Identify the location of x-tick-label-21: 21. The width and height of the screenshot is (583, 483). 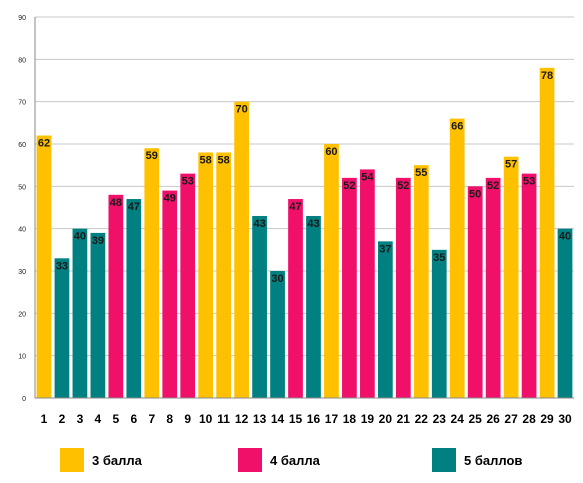
(404, 419).